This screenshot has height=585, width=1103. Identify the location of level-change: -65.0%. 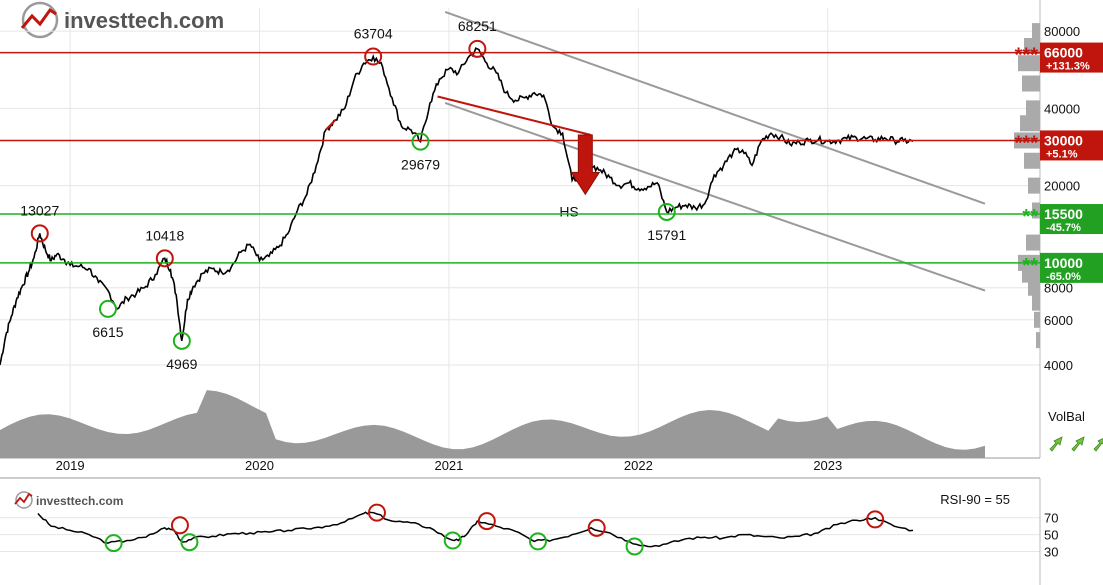
(1063, 277).